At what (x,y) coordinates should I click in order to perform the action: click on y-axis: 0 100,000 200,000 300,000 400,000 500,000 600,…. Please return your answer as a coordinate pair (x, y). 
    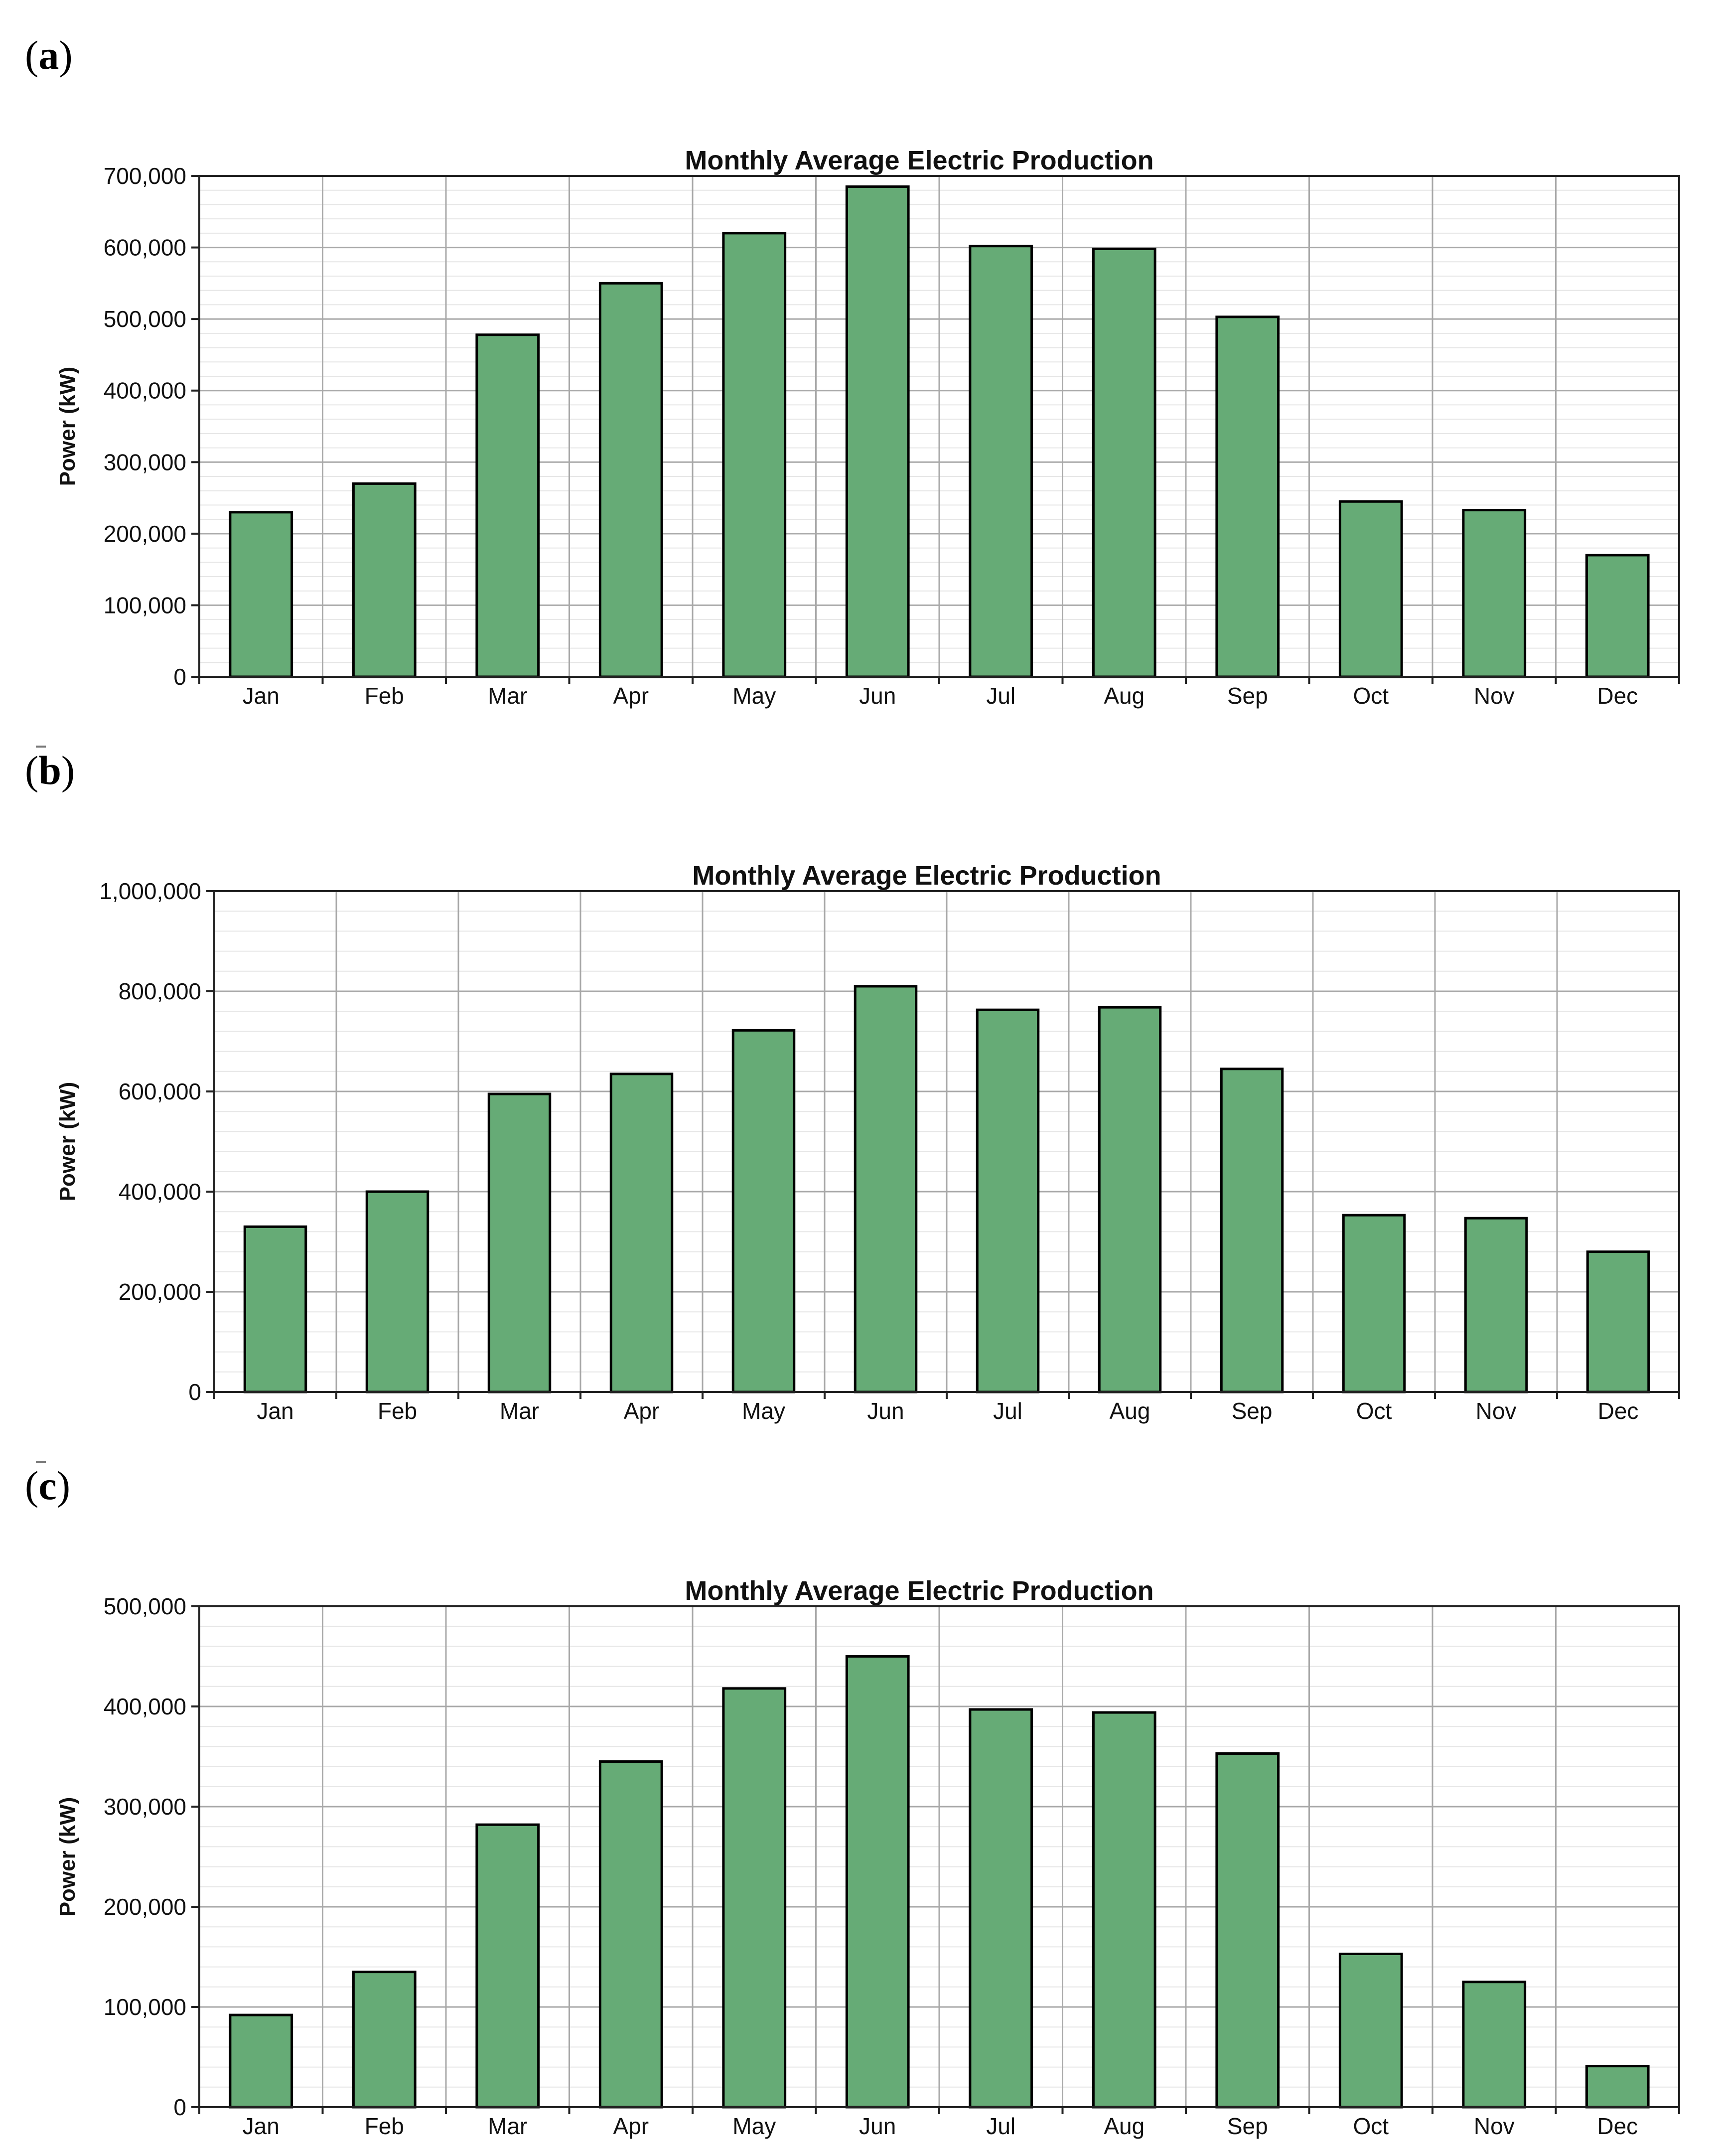
    Looking at the image, I should click on (151, 427).